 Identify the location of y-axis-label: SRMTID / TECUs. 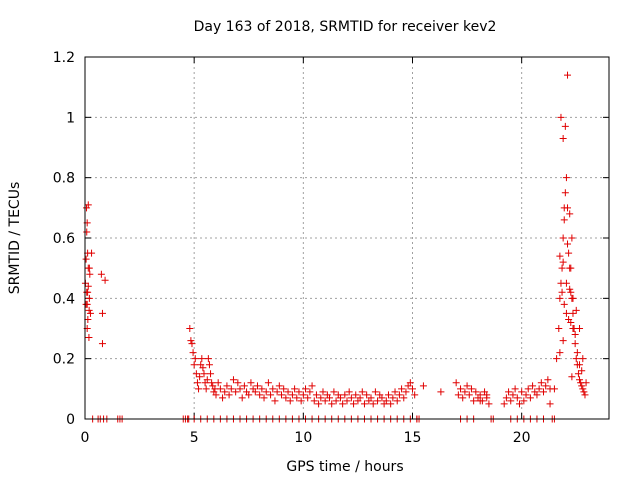
(15, 238).